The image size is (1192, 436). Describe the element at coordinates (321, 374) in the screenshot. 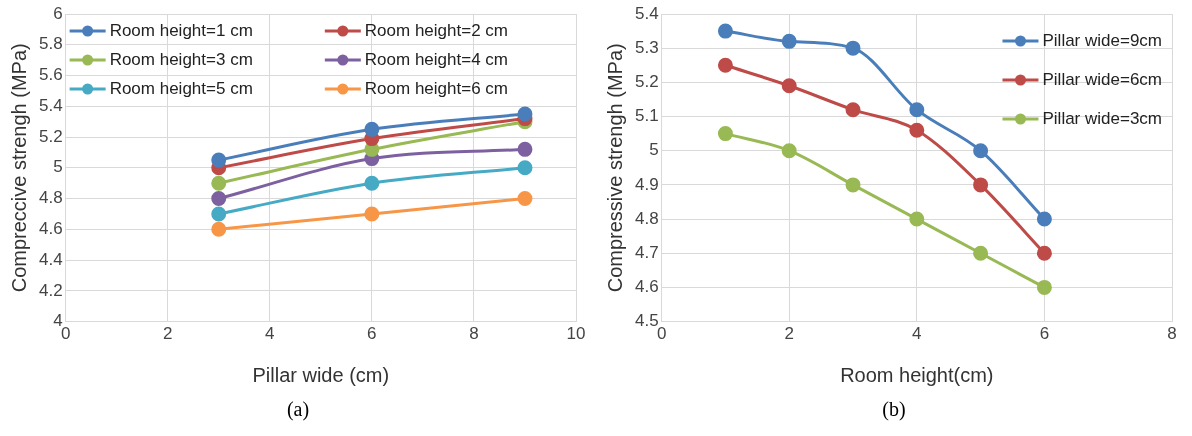

I see `x-axis-title: Pillar wide (cm)` at that location.